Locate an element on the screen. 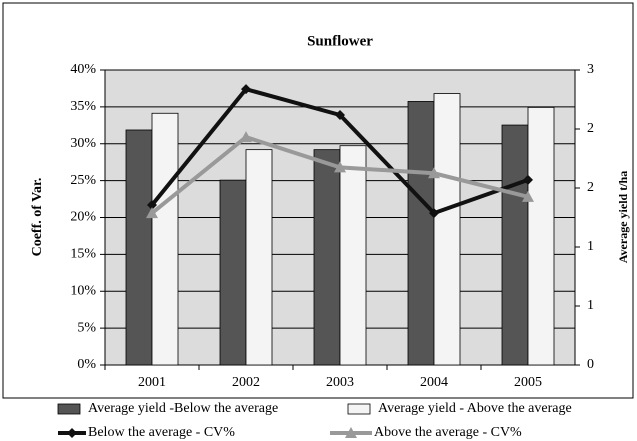 This screenshot has width=637, height=441. y-tick-label: 20% is located at coordinates (83, 217).